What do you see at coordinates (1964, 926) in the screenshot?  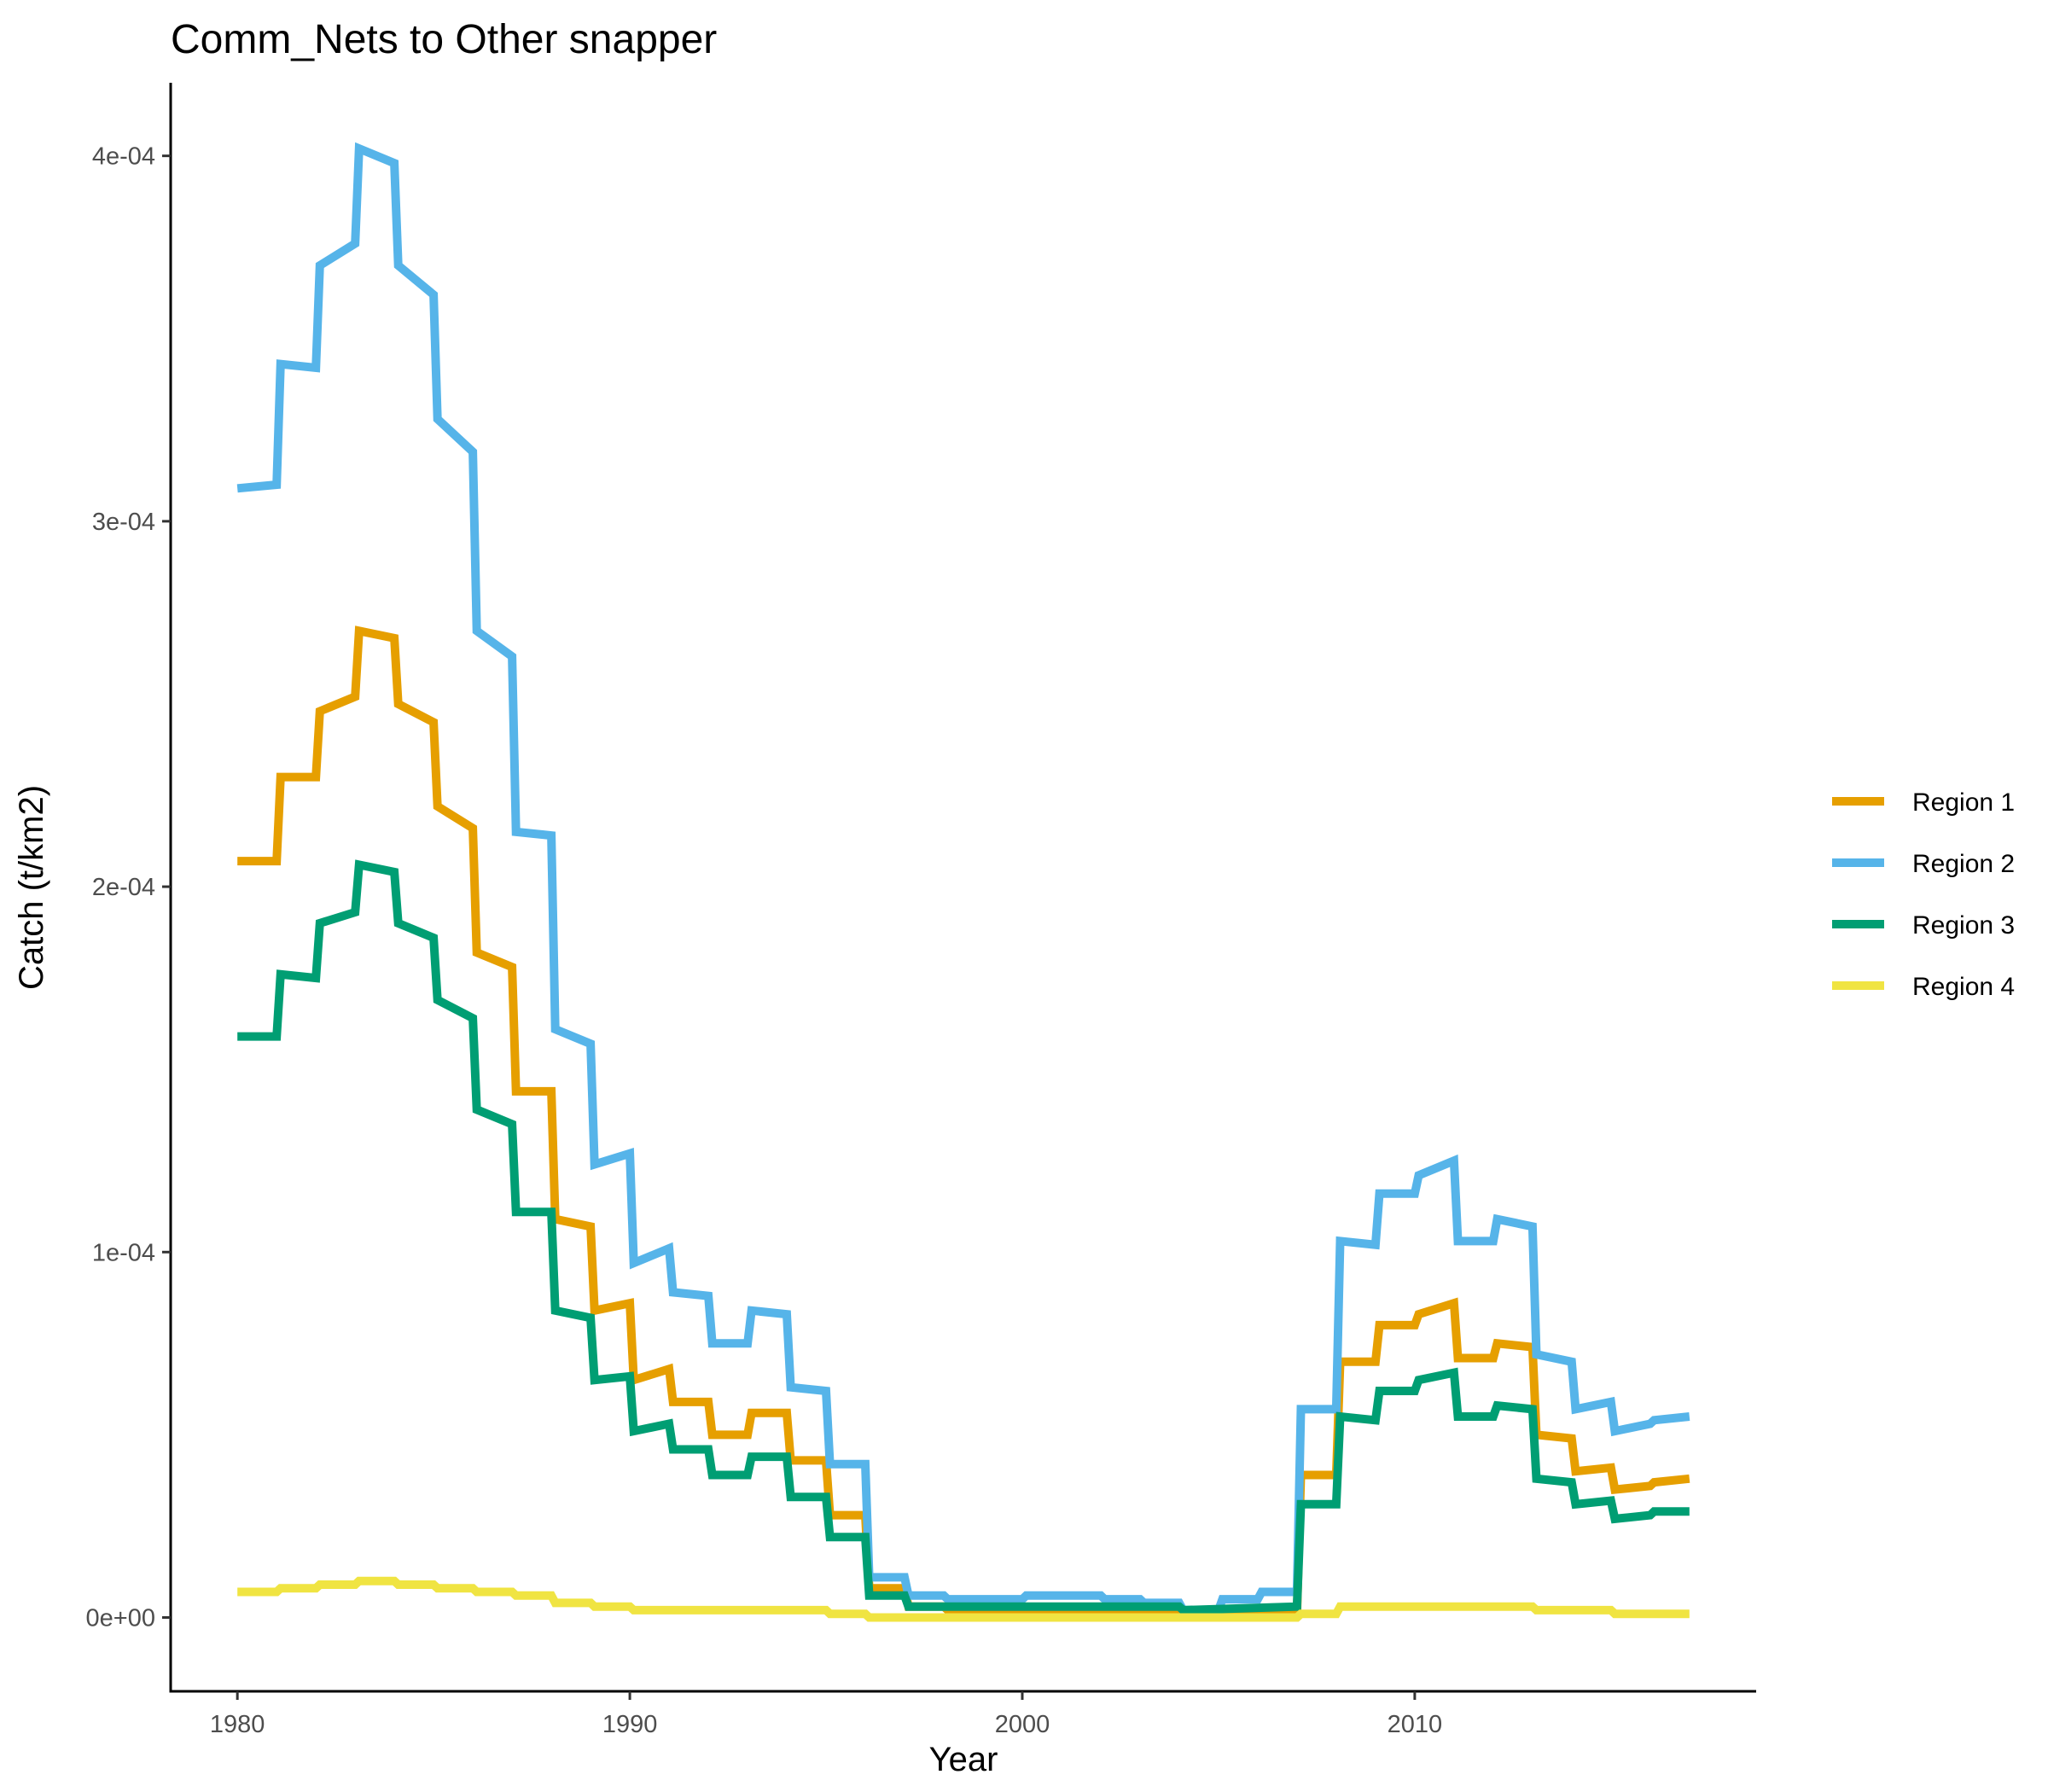 I see `legend-label-region-3: Region 3` at bounding box center [1964, 926].